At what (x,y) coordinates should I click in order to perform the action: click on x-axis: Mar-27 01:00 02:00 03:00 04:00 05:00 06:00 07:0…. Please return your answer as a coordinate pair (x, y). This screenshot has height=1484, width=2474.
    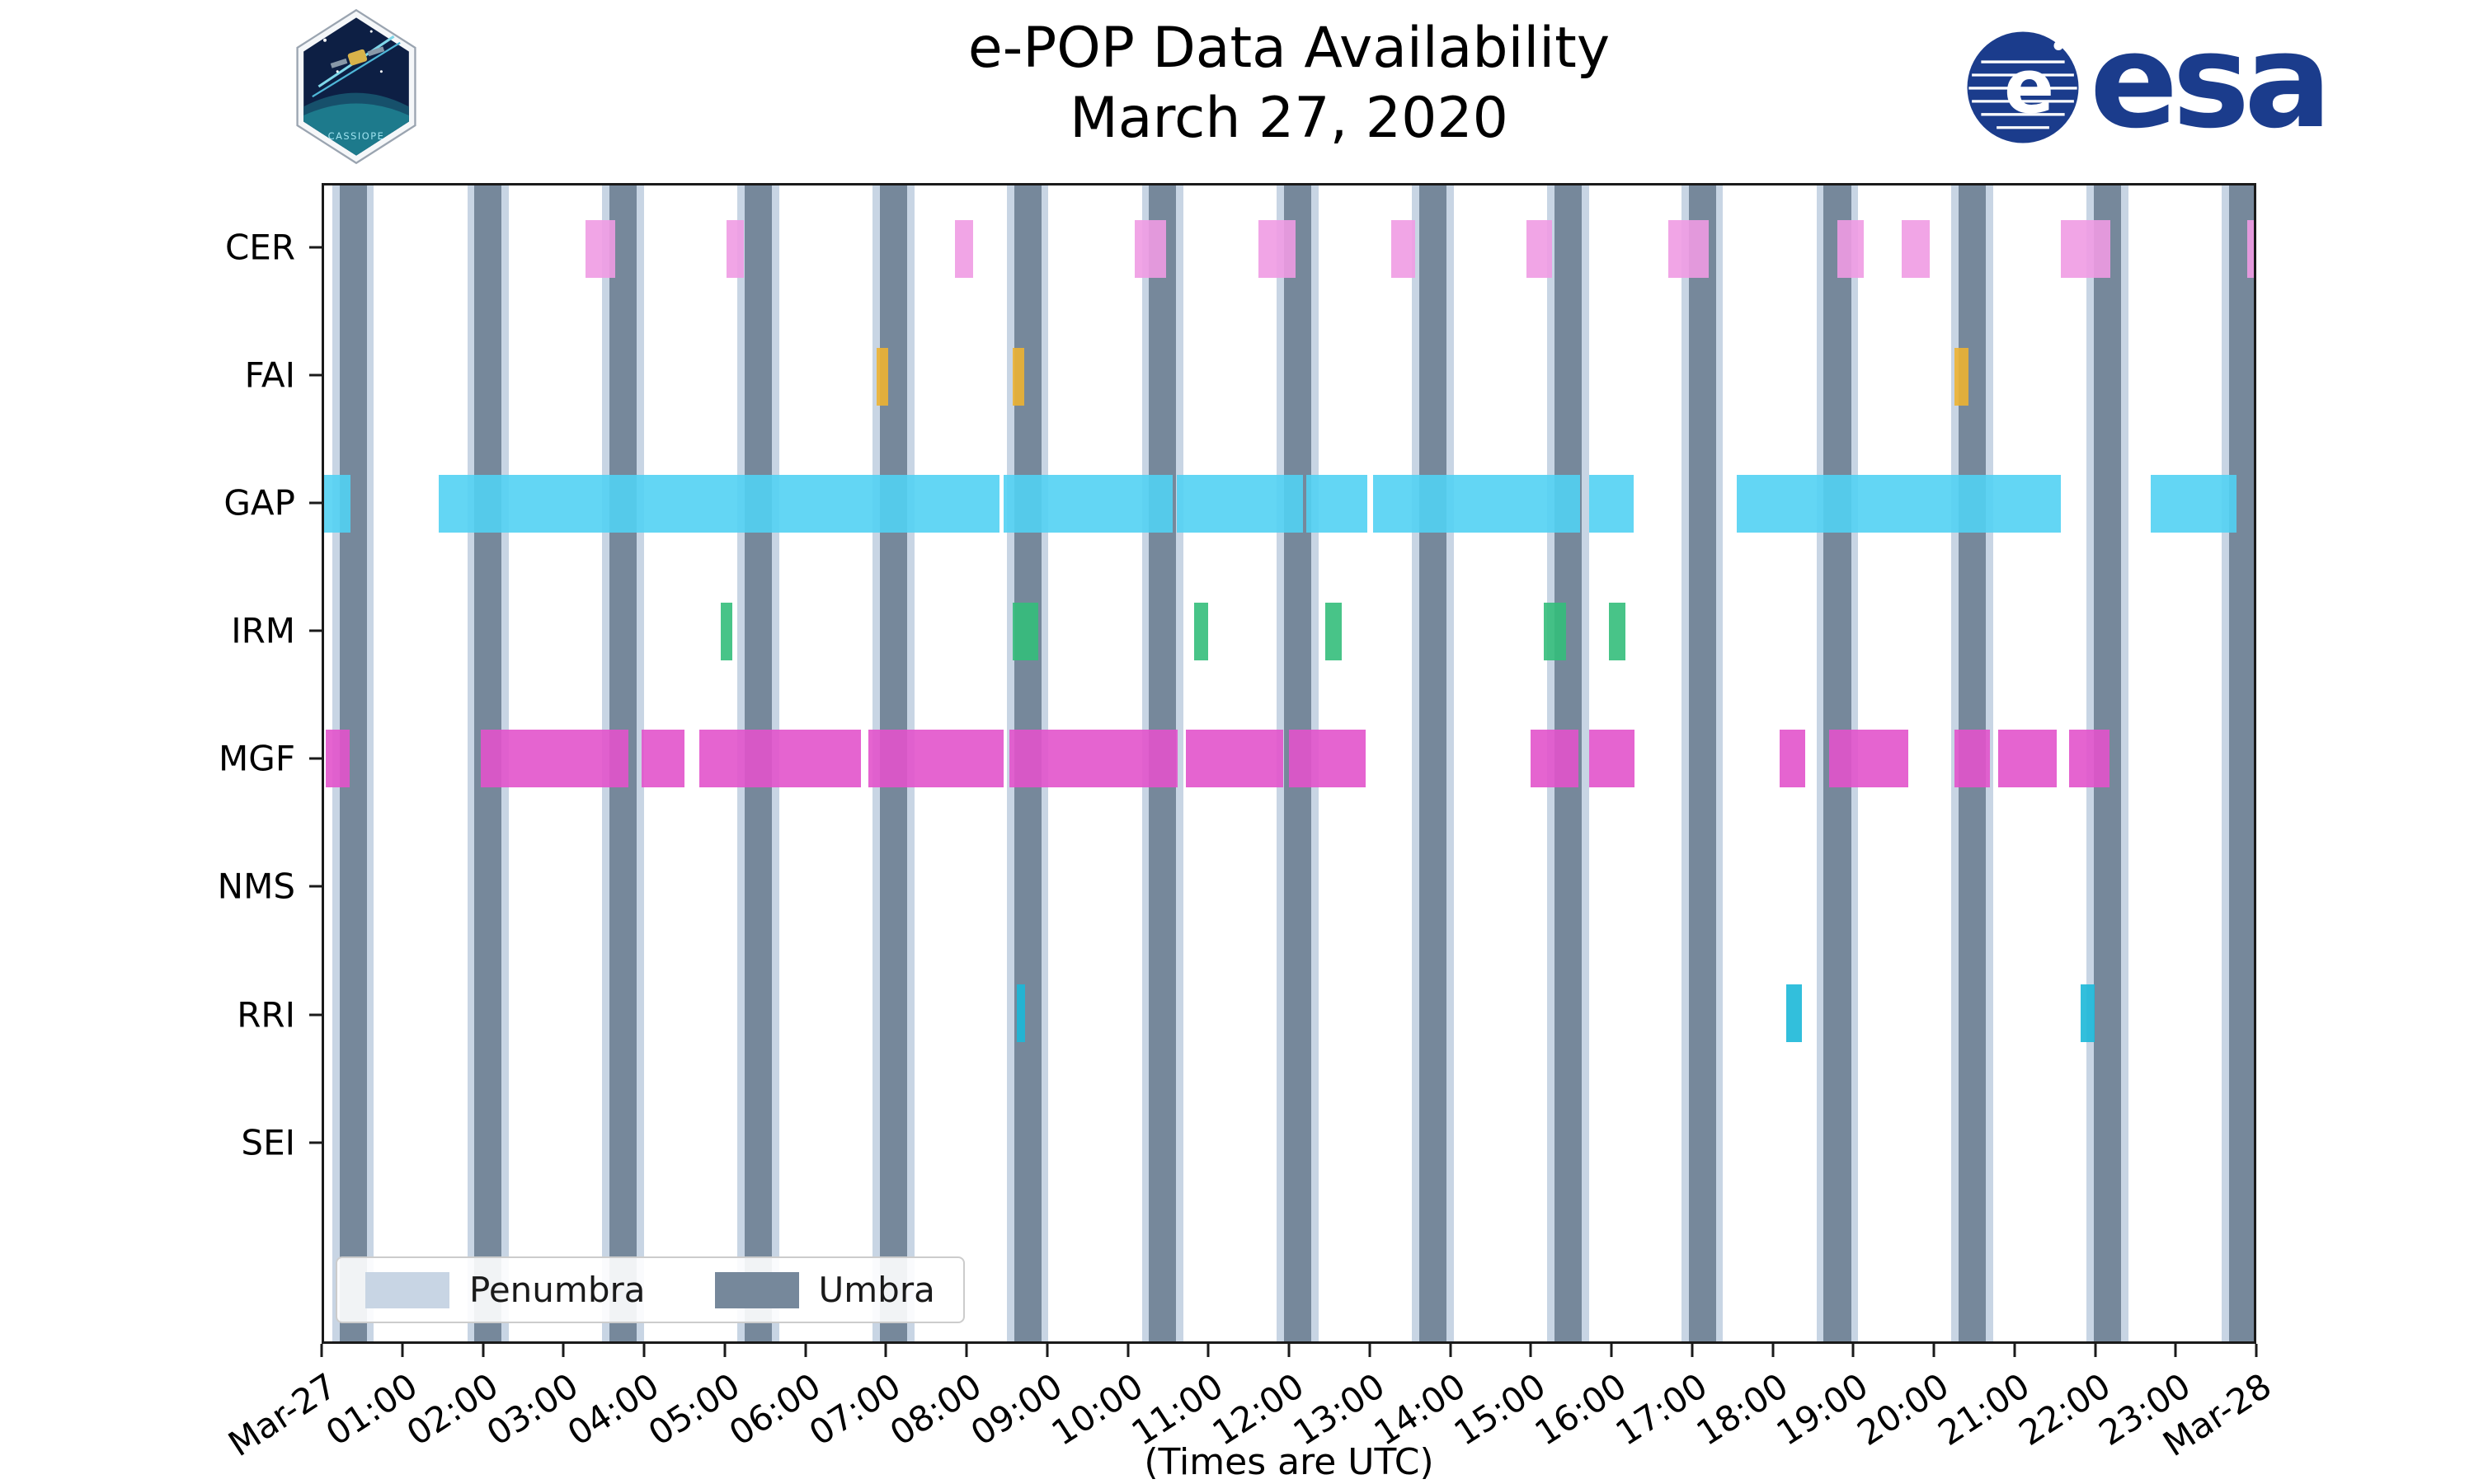
    Looking at the image, I should click on (1250, 1414).